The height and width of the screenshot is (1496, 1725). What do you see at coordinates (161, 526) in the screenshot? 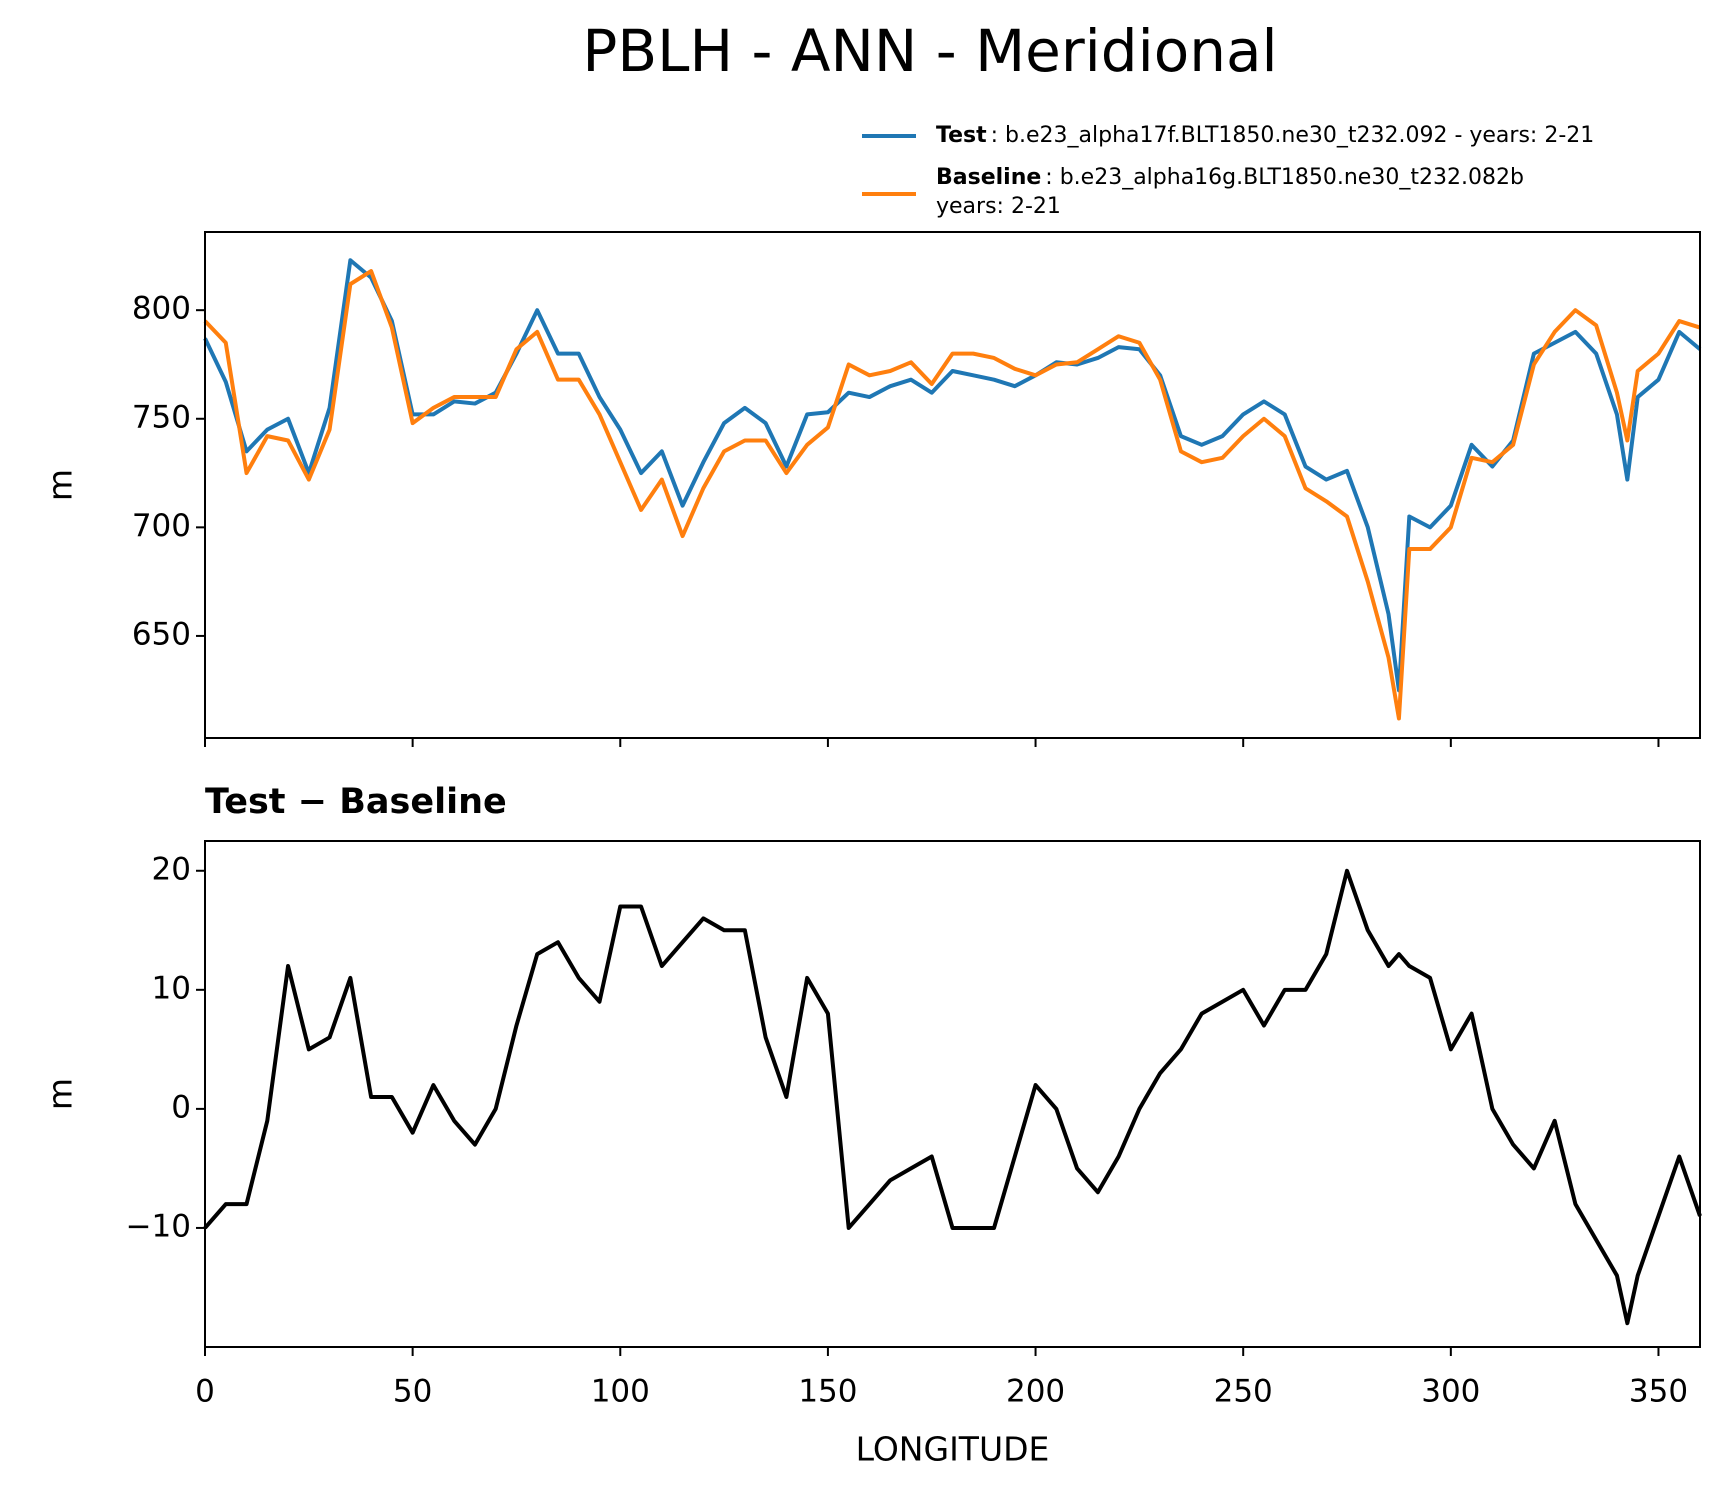
I see `y-tick-label: 700` at bounding box center [161, 526].